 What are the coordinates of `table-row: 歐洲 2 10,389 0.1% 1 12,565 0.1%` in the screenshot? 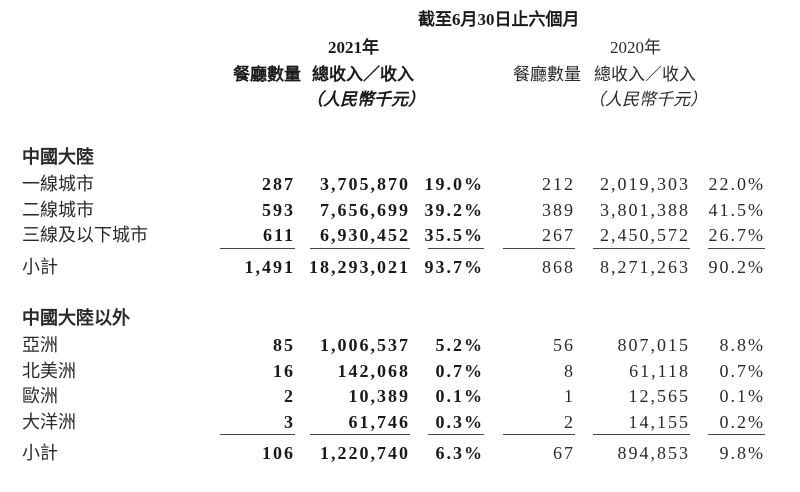 It's located at (400, 396).